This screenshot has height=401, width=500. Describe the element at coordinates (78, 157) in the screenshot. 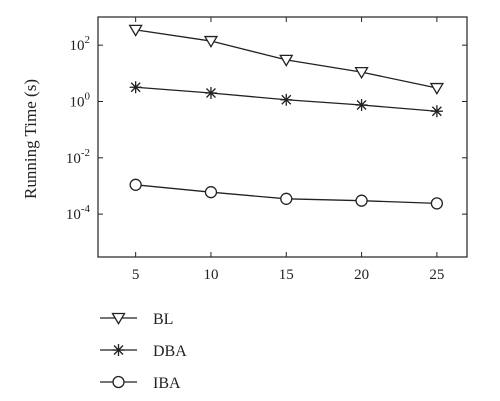

I see `y-tick-label: 10⁻²` at that location.